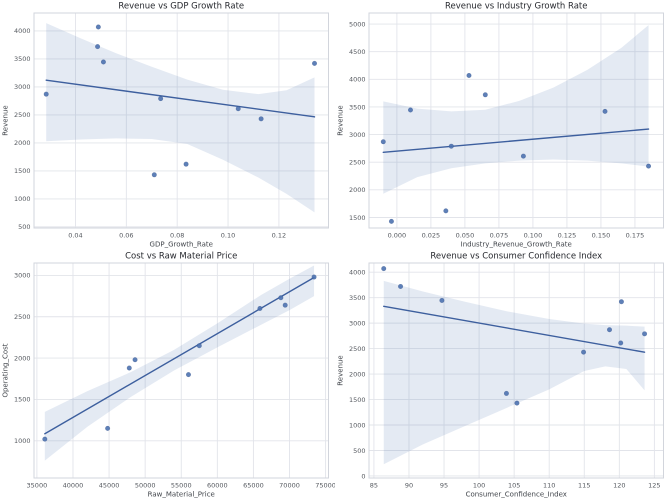 The width and height of the screenshot is (669, 500). Describe the element at coordinates (126, 236) in the screenshot. I see `x-tick-label: 0.06` at that location.